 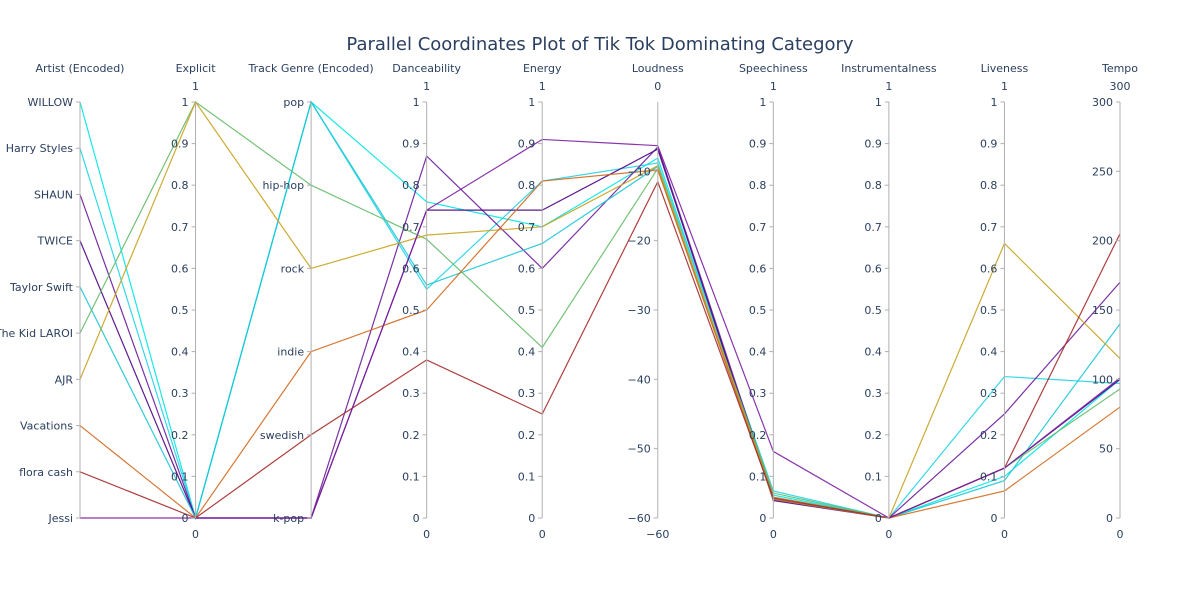 I want to click on axis-title-liveness: Liveness, so click(x=1005, y=68).